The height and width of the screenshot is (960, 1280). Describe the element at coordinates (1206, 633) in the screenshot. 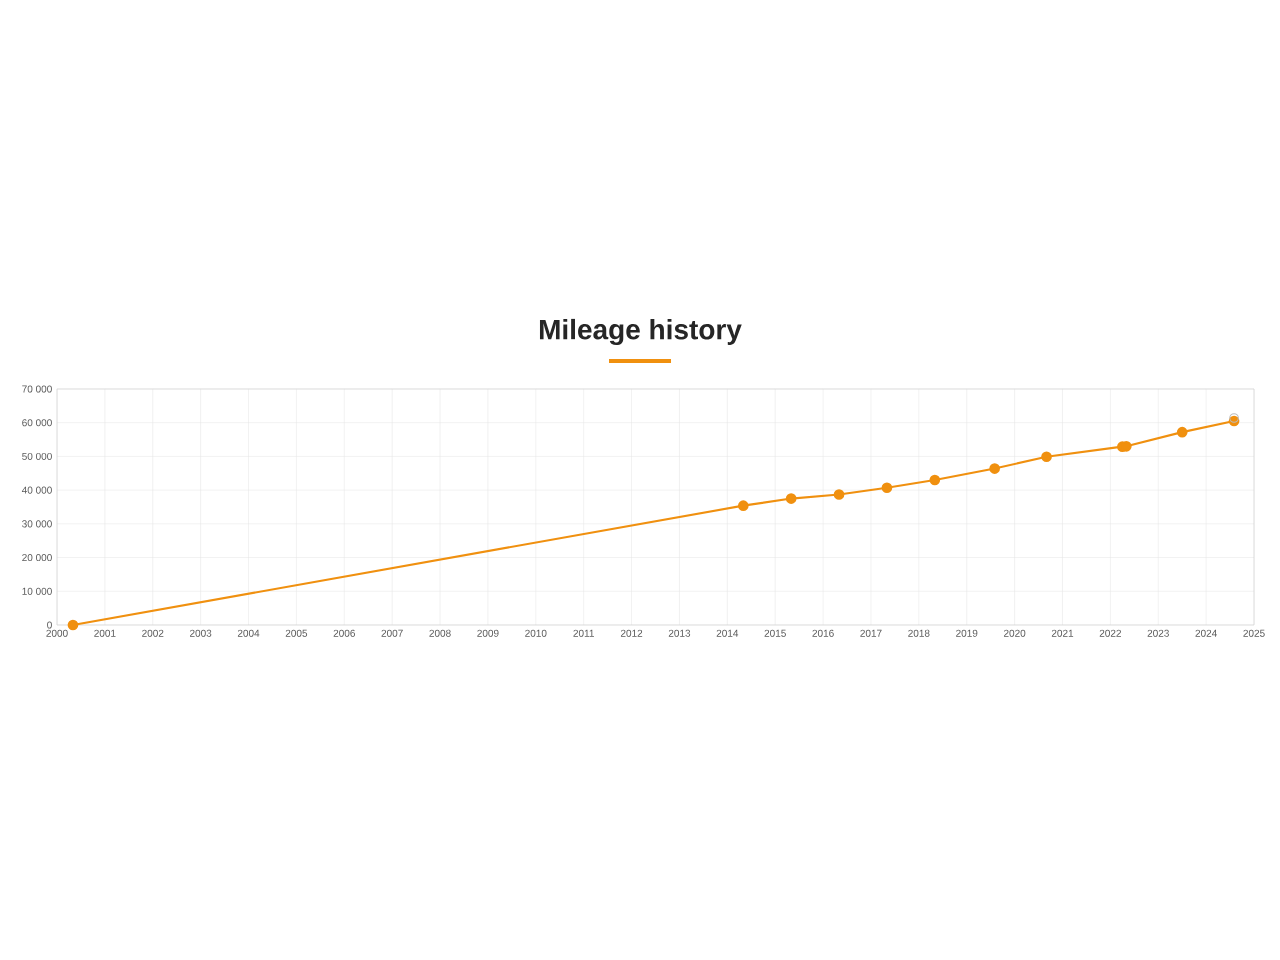

I see `x-tick-label: 2024` at that location.